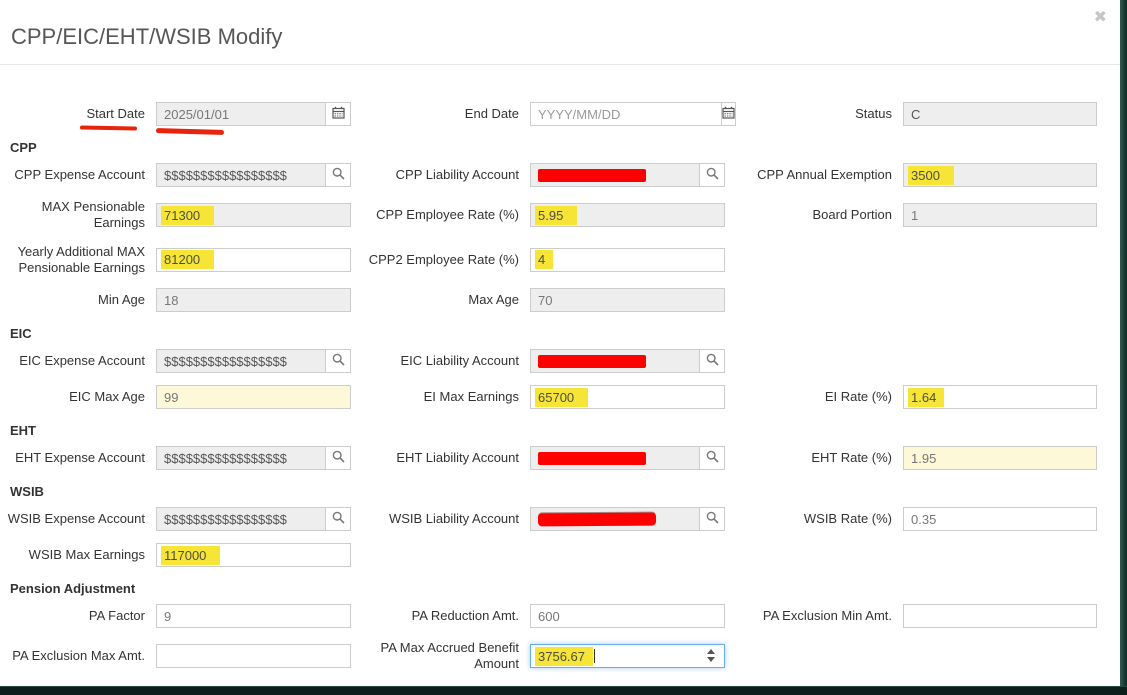 The height and width of the screenshot is (695, 1127). Describe the element at coordinates (240, 114) in the screenshot. I see `start-date-input: 2025/01/01` at that location.